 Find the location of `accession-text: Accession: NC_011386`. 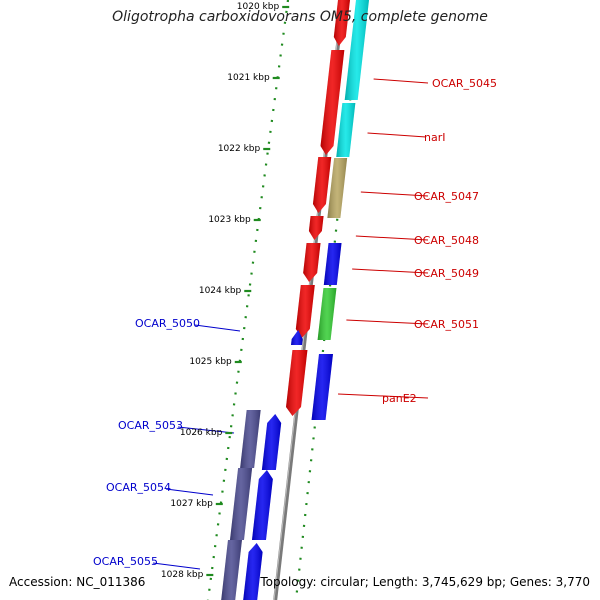

accession-text: Accession: NC_011386 is located at coordinates (77, 582).